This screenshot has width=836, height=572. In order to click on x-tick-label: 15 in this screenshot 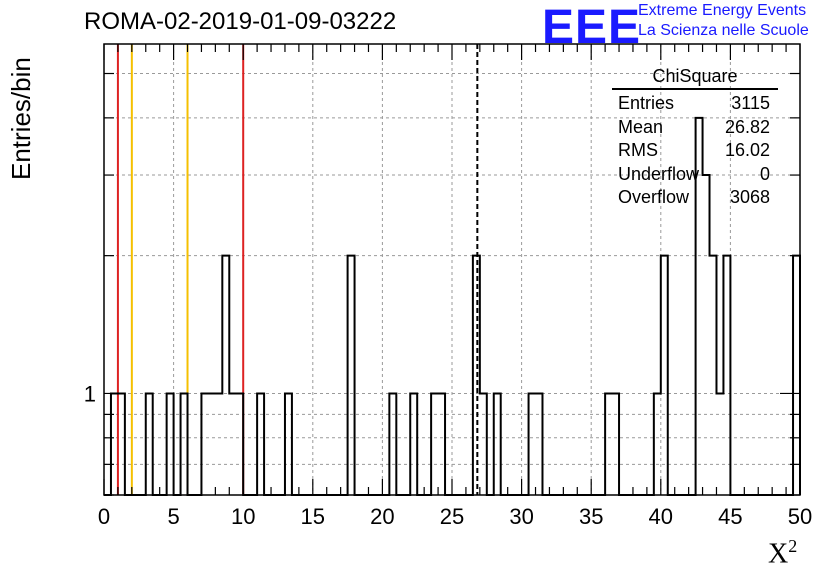, I will do `click(313, 516)`.